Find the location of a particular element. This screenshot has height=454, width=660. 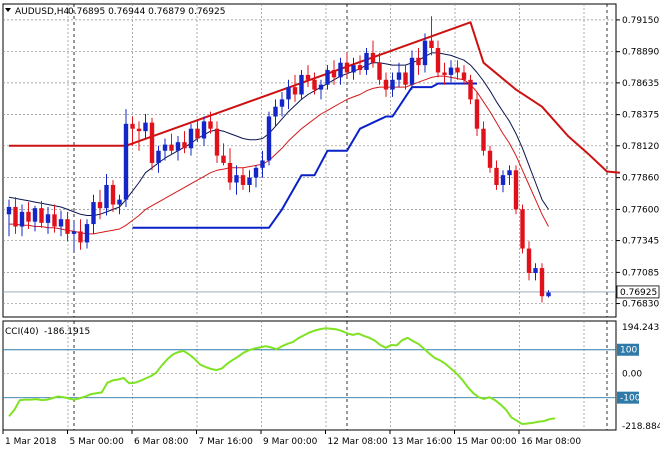

price-tick-label: 0.76830 is located at coordinates (640, 305).